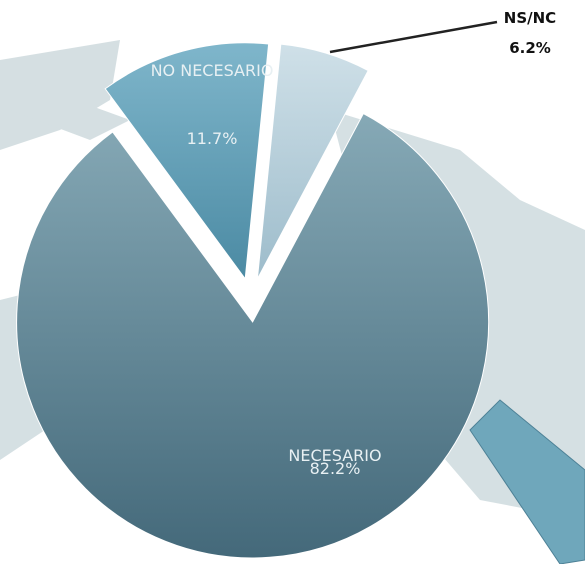 This screenshot has width=585, height=564. Describe the element at coordinates (212, 138) in the screenshot. I see `data-label: 11.7%` at that location.